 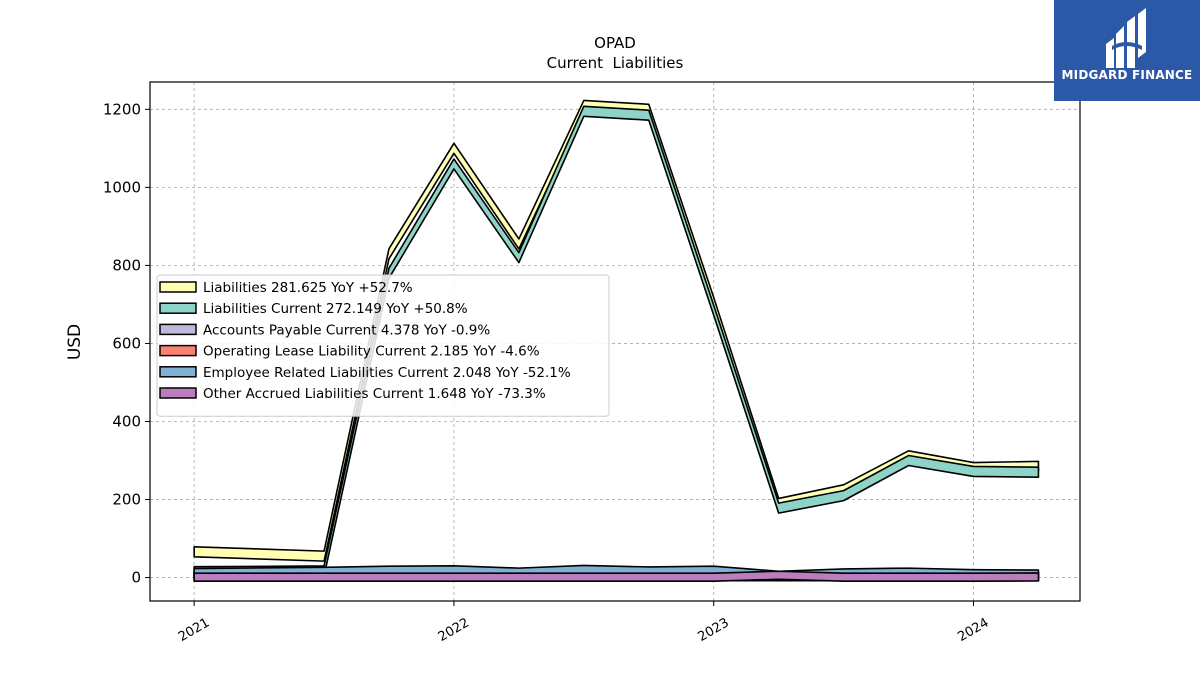 What do you see at coordinates (194, 630) in the screenshot?
I see `x-tick-label: 2021` at bounding box center [194, 630].